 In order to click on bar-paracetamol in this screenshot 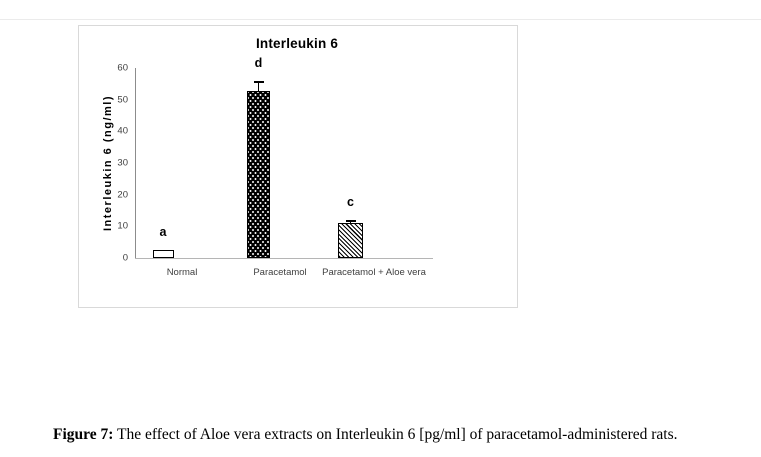, I will do `click(258, 174)`.